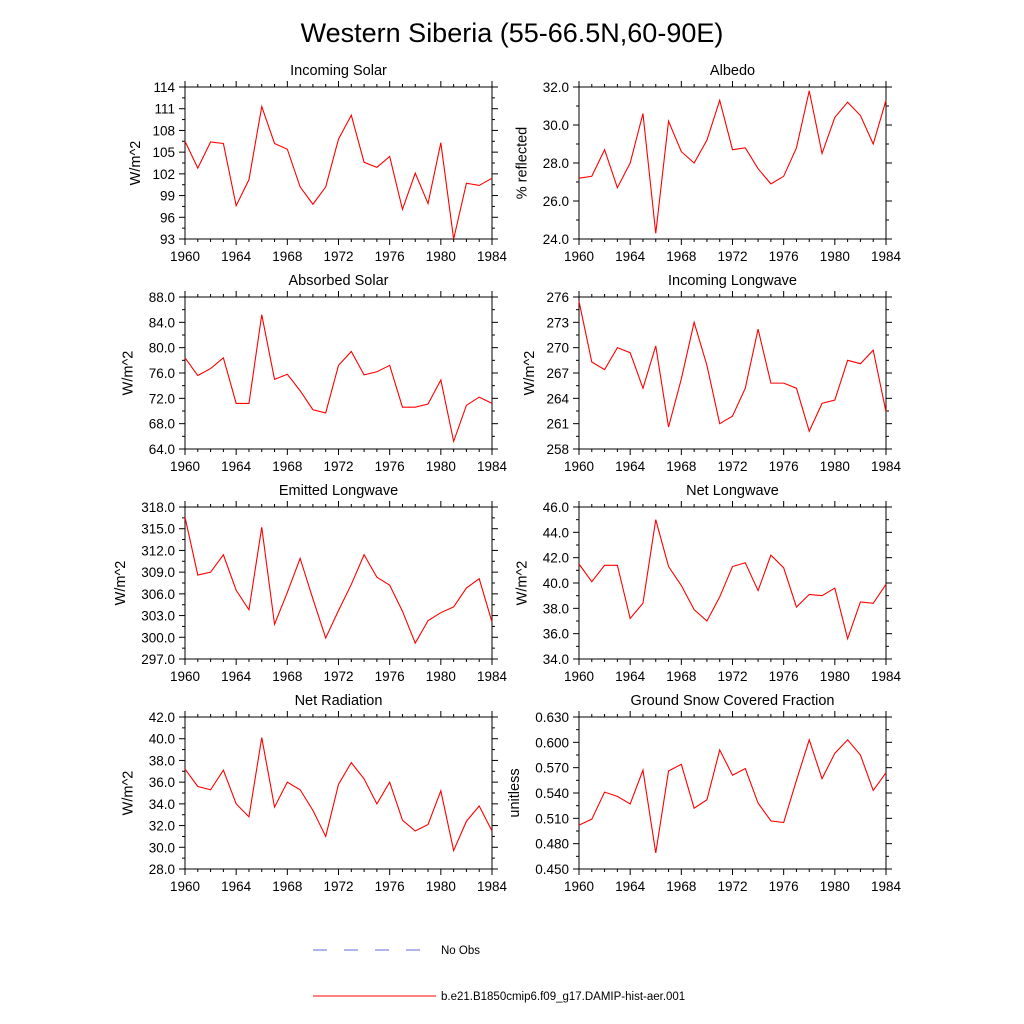 The image size is (1024, 1024). What do you see at coordinates (158, 507) in the screenshot?
I see `y-tick-label: 318.0` at bounding box center [158, 507].